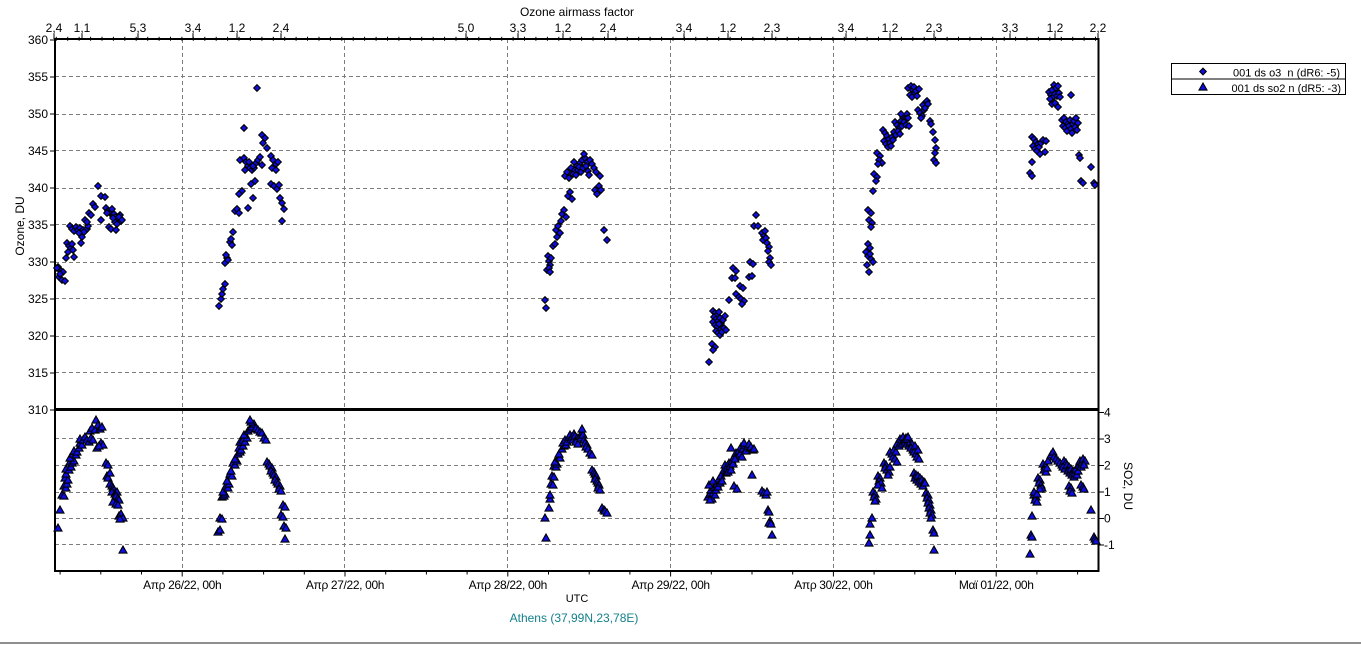 The image size is (1361, 650). What do you see at coordinates (1107, 519) in the screenshot?
I see `svg-text: 0` at bounding box center [1107, 519].